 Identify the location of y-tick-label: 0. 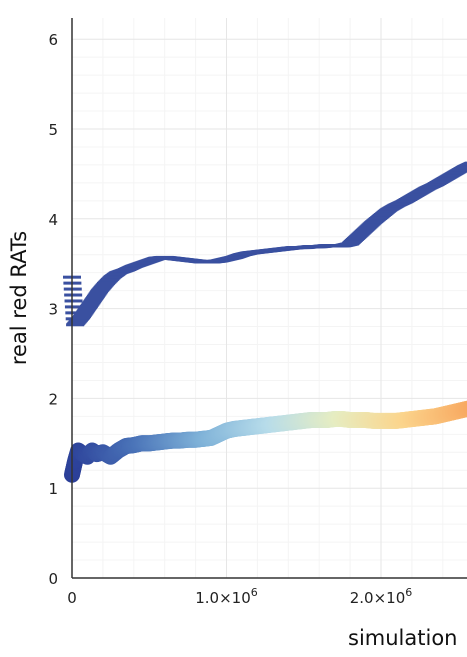
(53, 579).